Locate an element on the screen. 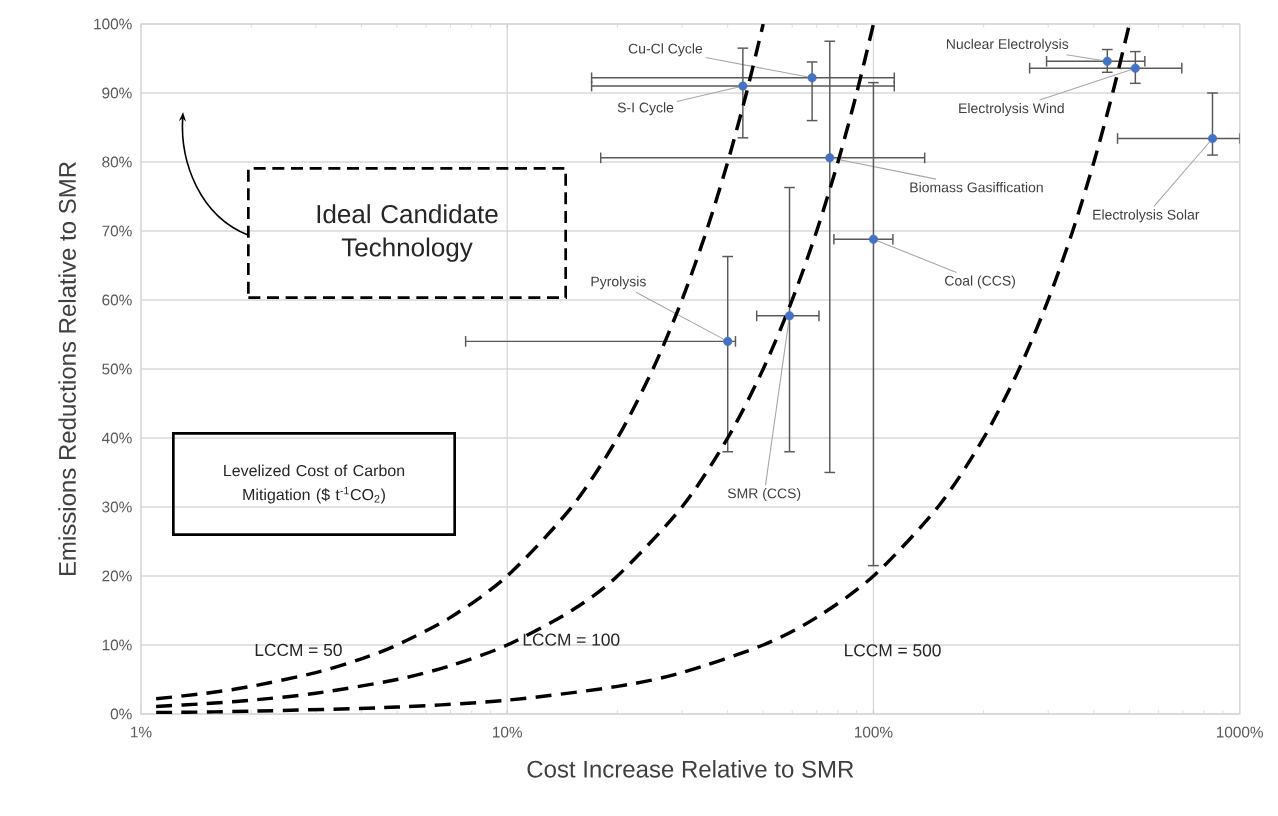  x-axis-title: Cost Increase Relative to SMR is located at coordinates (690, 769).